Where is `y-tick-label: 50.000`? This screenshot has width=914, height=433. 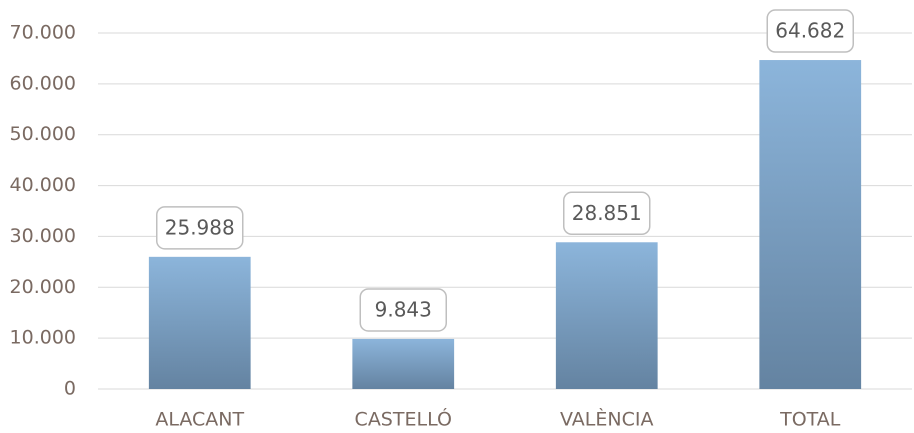 y-tick-label: 50.000 is located at coordinates (43, 134).